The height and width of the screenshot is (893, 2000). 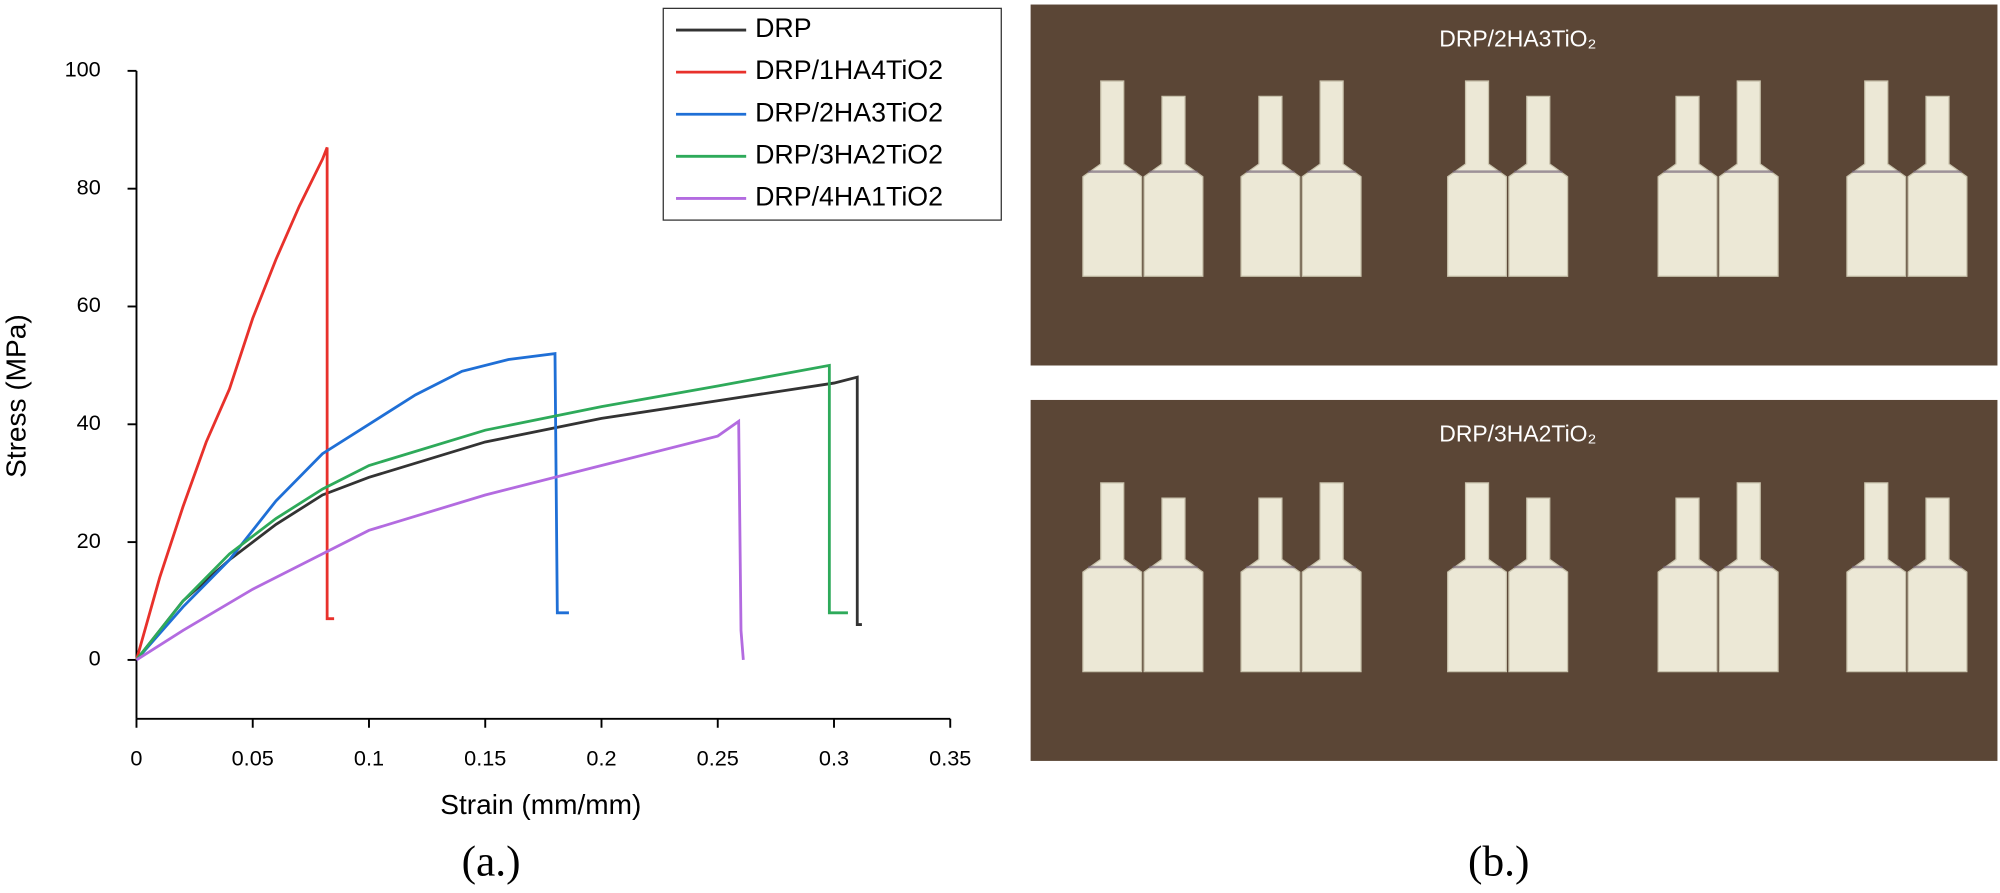 What do you see at coordinates (369, 757) in the screenshot?
I see `x-tick-label: 0.1` at bounding box center [369, 757].